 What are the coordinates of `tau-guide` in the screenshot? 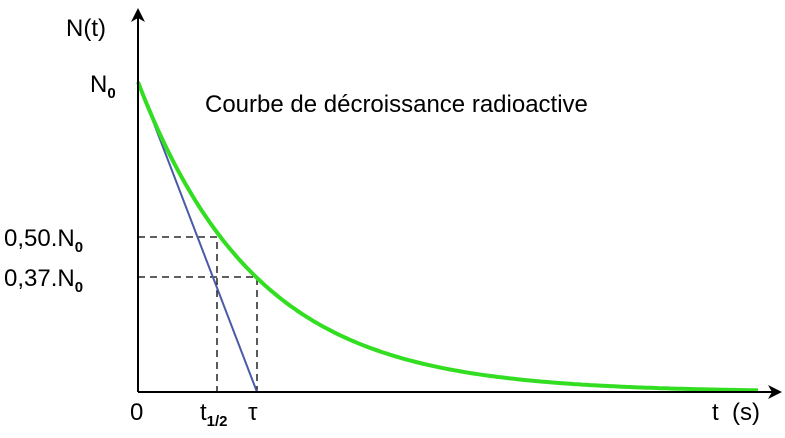 It's located at (198, 334).